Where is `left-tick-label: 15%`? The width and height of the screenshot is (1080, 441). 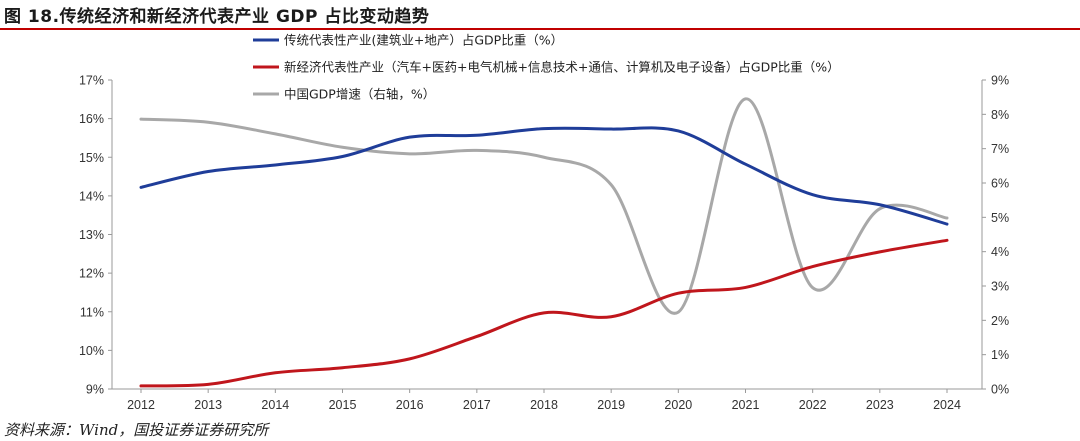
left-tick-label: 15% is located at coordinates (91, 158).